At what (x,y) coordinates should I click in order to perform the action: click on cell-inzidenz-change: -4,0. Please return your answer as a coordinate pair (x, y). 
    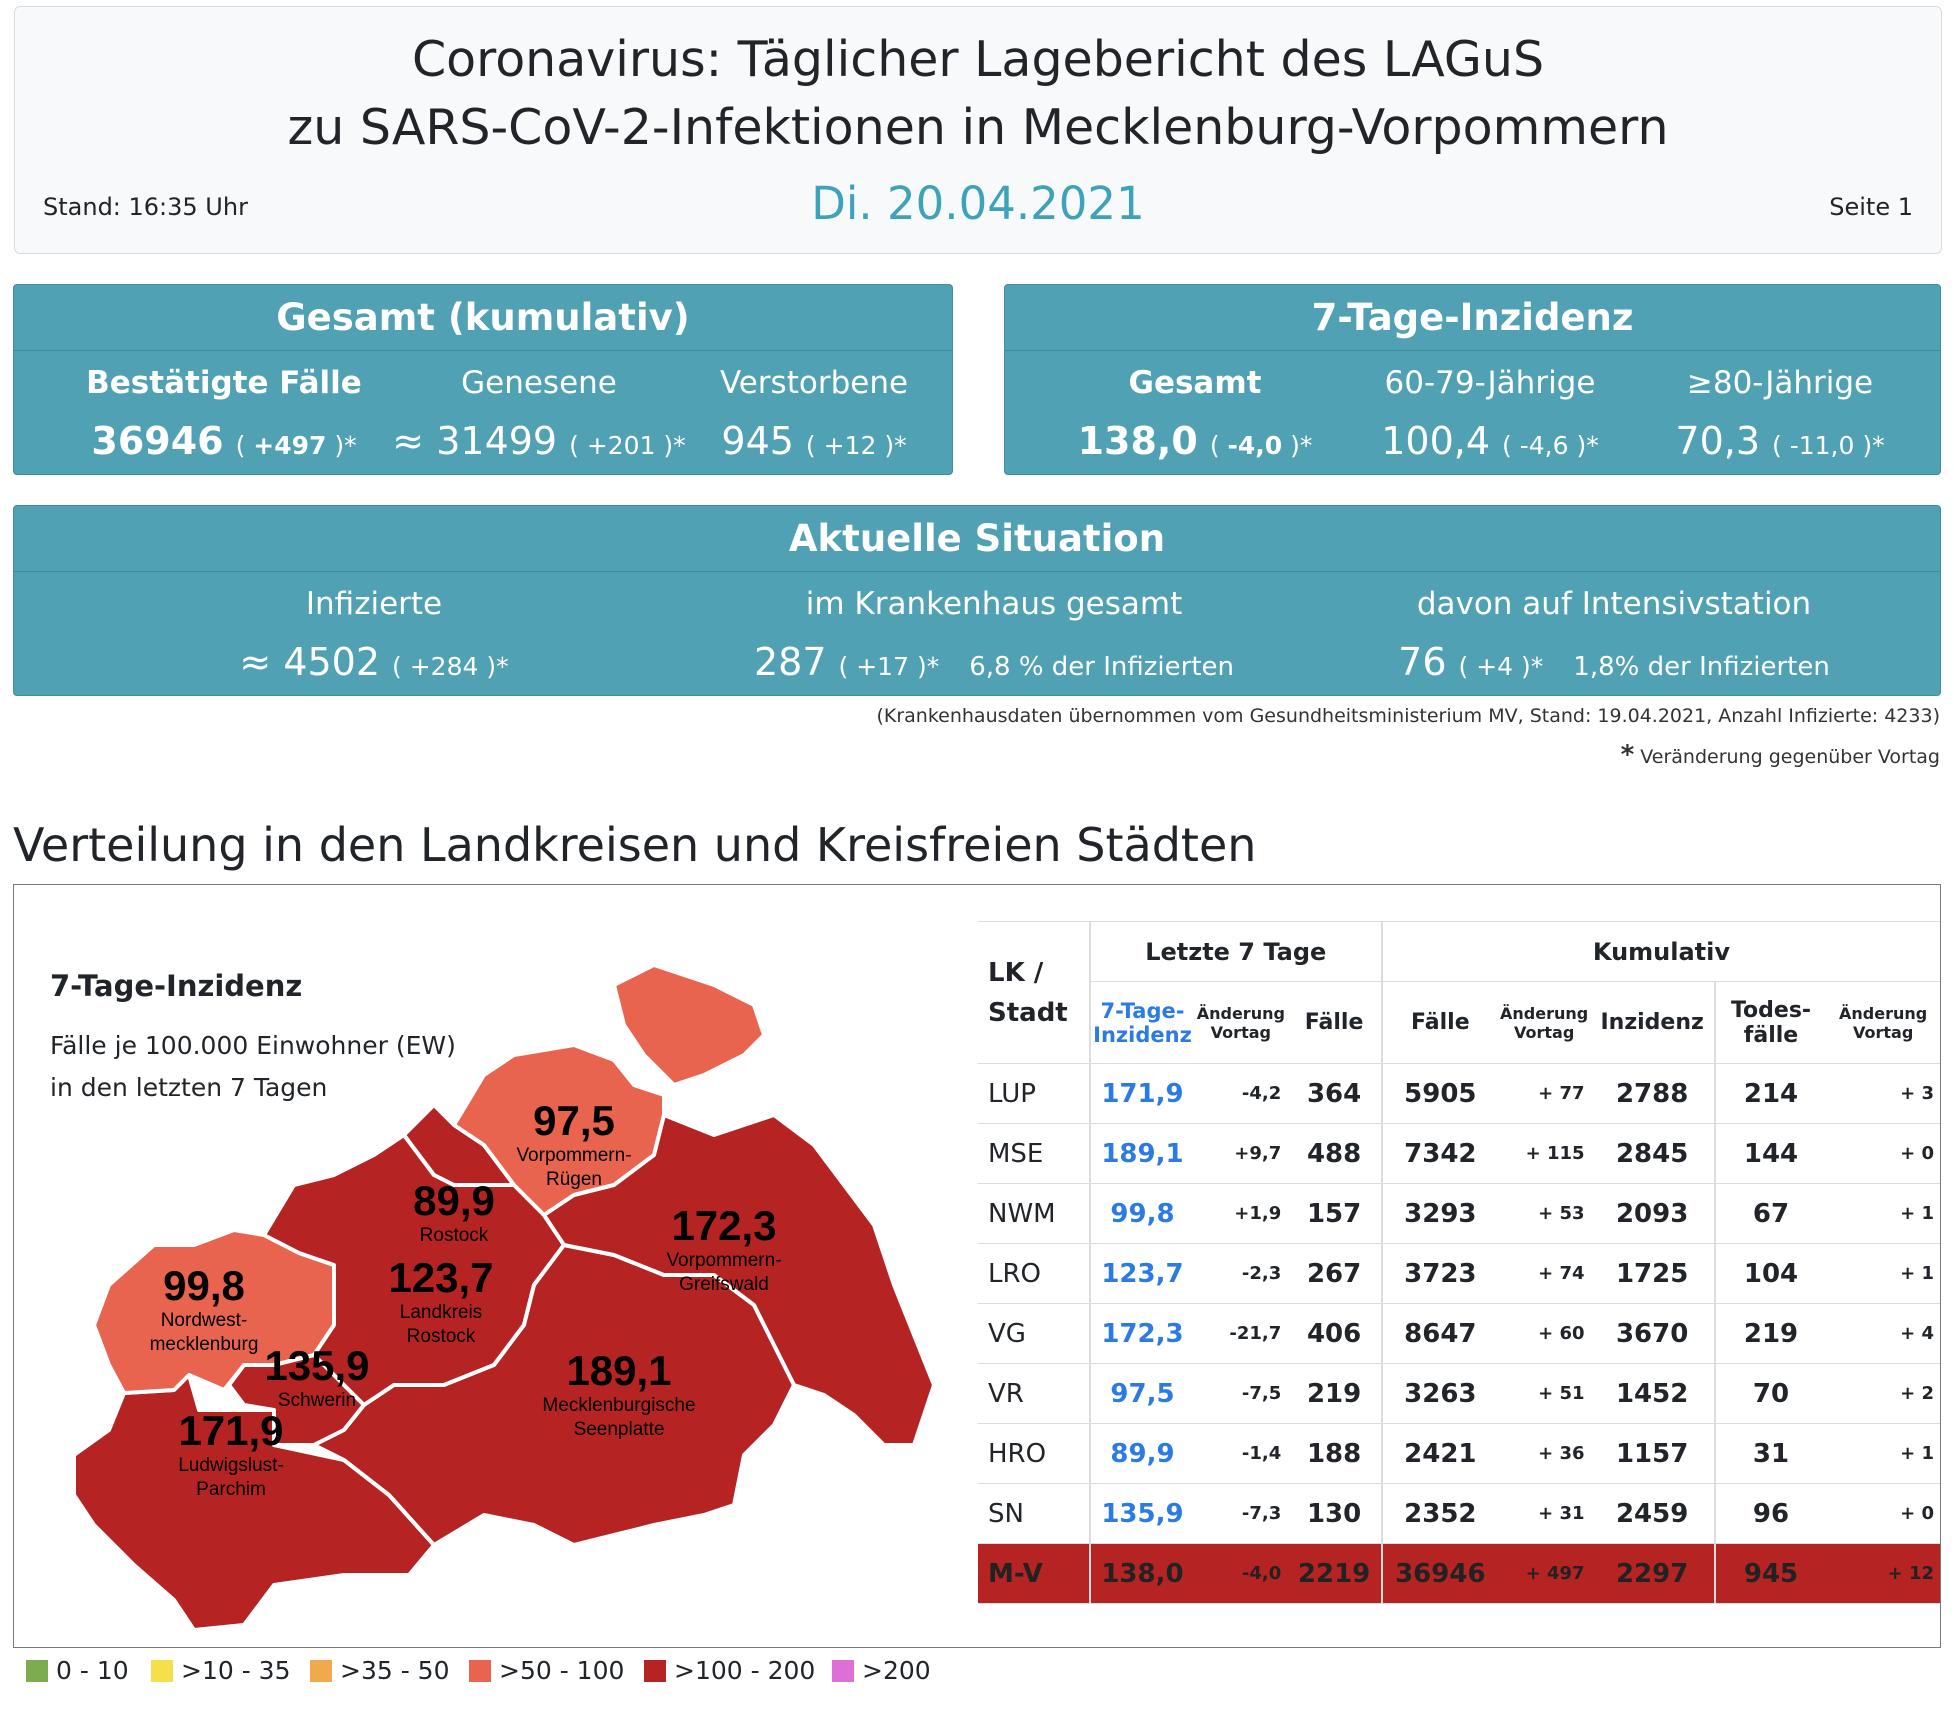
    Looking at the image, I should click on (1241, 1573).